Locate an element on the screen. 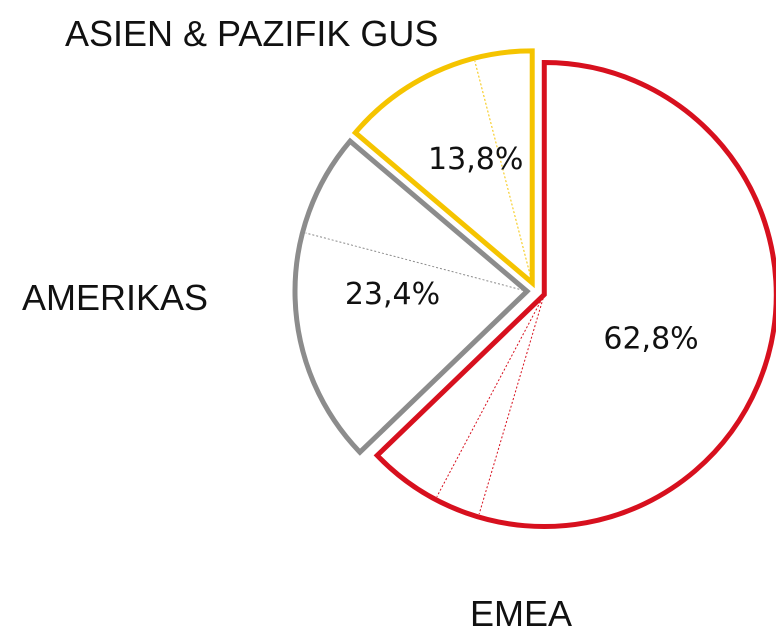 The width and height of the screenshot is (776, 636). value-label: 23,4% is located at coordinates (392, 294).